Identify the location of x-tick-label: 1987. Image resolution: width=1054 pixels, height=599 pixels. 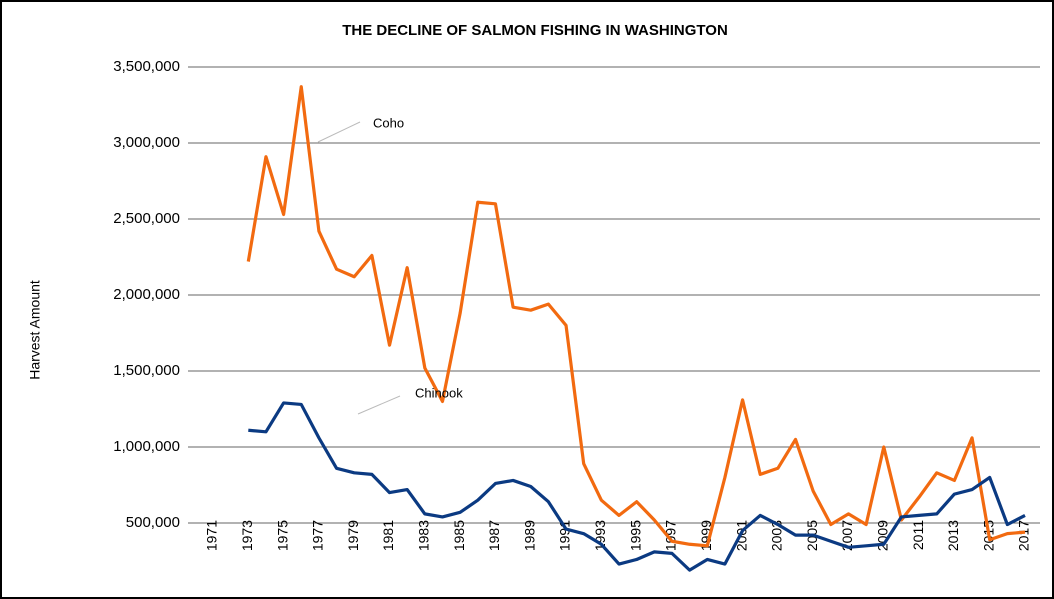
(494, 535).